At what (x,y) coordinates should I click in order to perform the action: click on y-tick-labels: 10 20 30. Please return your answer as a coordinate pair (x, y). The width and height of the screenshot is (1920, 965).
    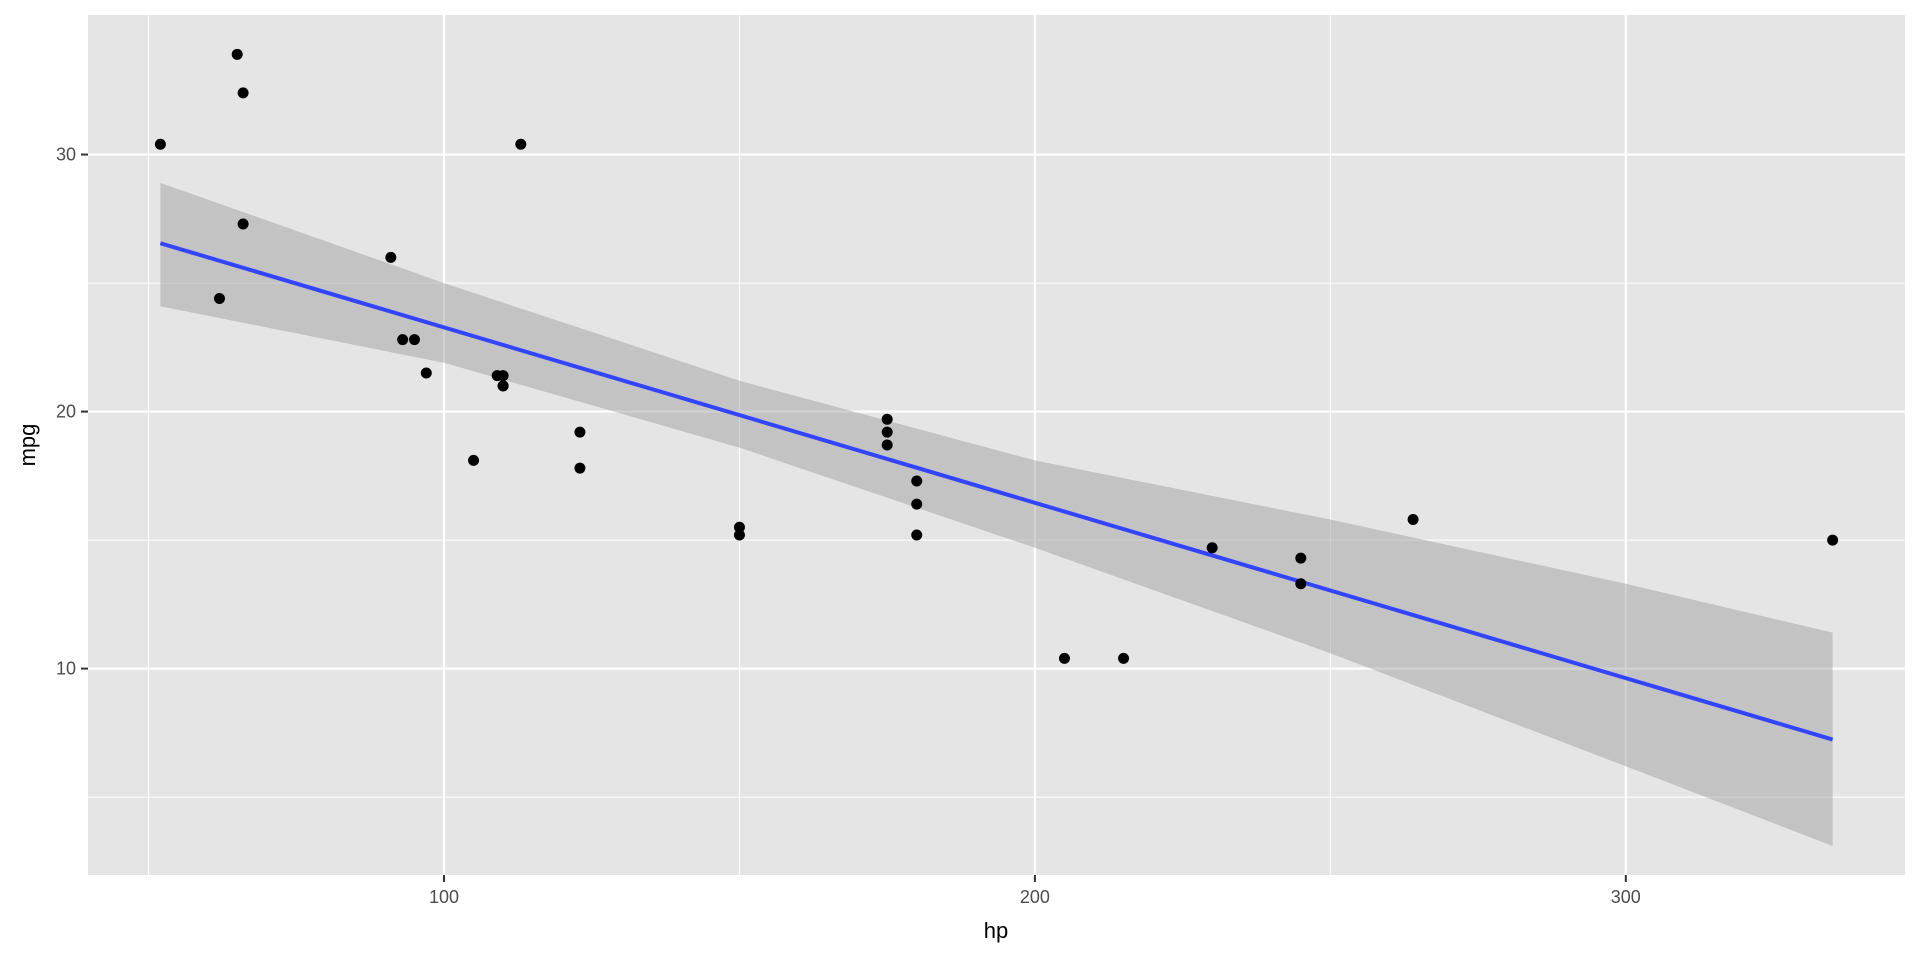
    Looking at the image, I should click on (66, 412).